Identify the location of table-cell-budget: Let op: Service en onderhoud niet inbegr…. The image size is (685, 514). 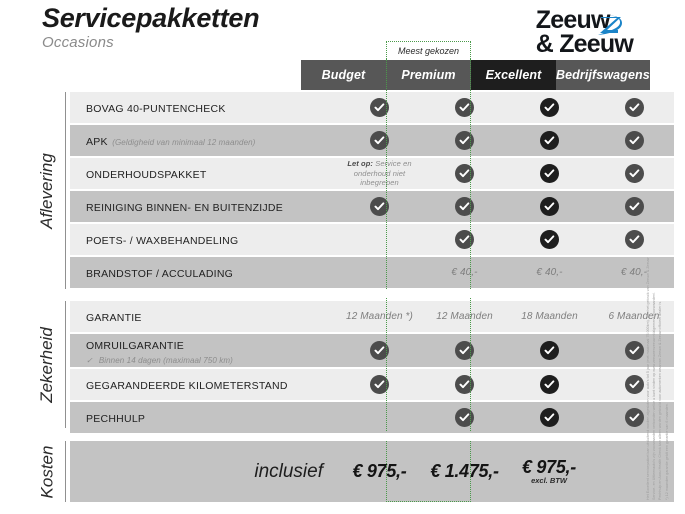
(379, 173).